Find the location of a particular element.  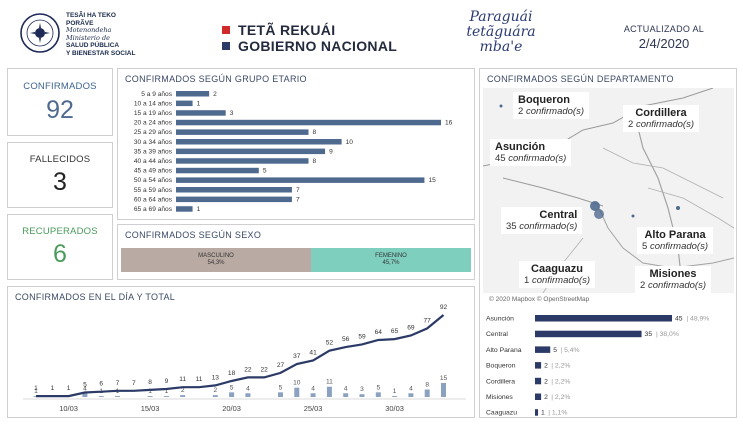

map-attribution: © 2020 Mapbox © OpenStreetMap is located at coordinates (539, 299).